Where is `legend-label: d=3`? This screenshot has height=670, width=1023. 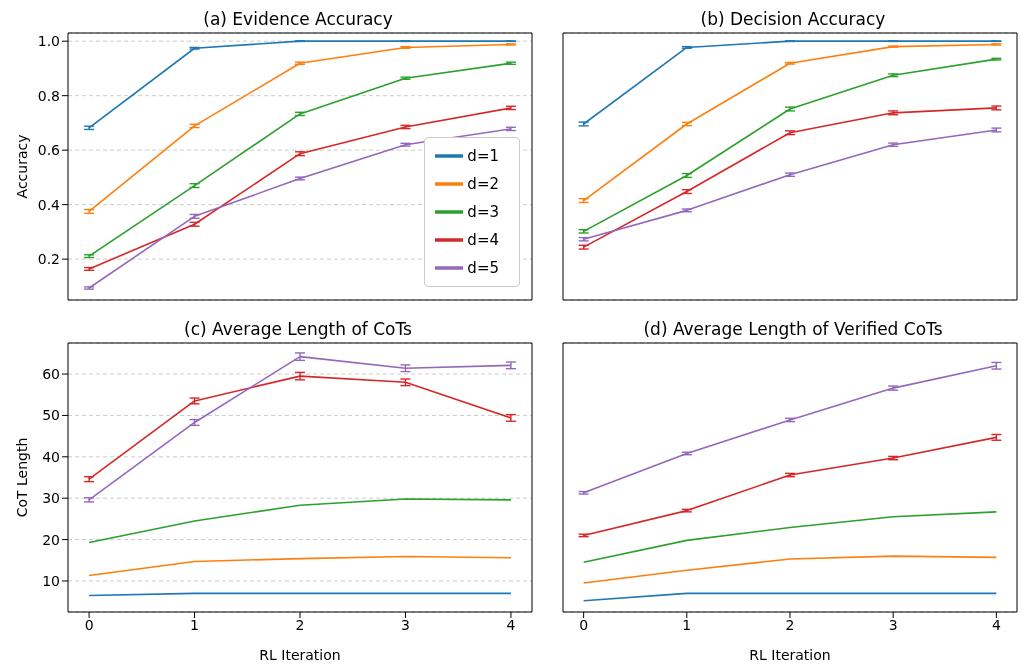 legend-label: d=3 is located at coordinates (483, 211).